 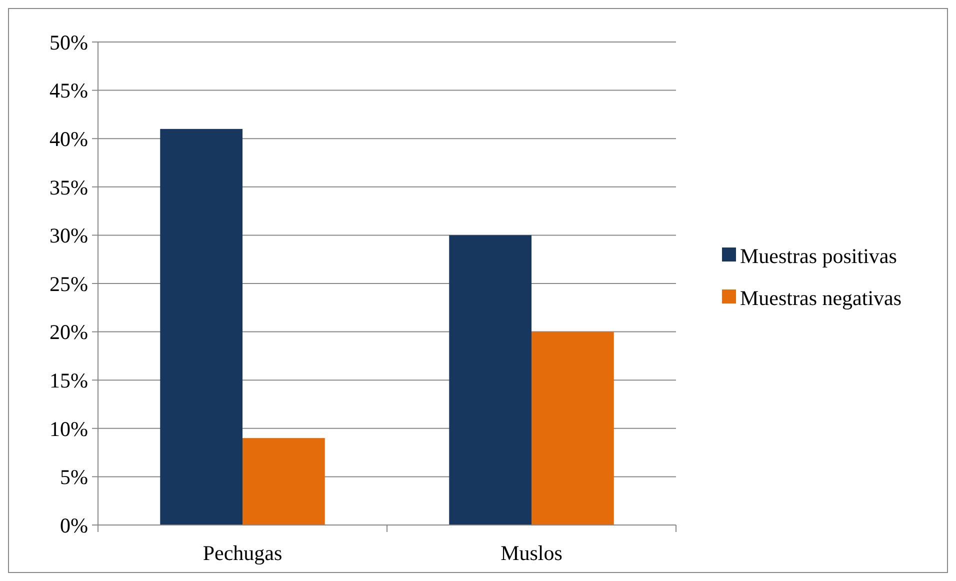 I want to click on x-tick-label: Muslos, so click(x=531, y=553).